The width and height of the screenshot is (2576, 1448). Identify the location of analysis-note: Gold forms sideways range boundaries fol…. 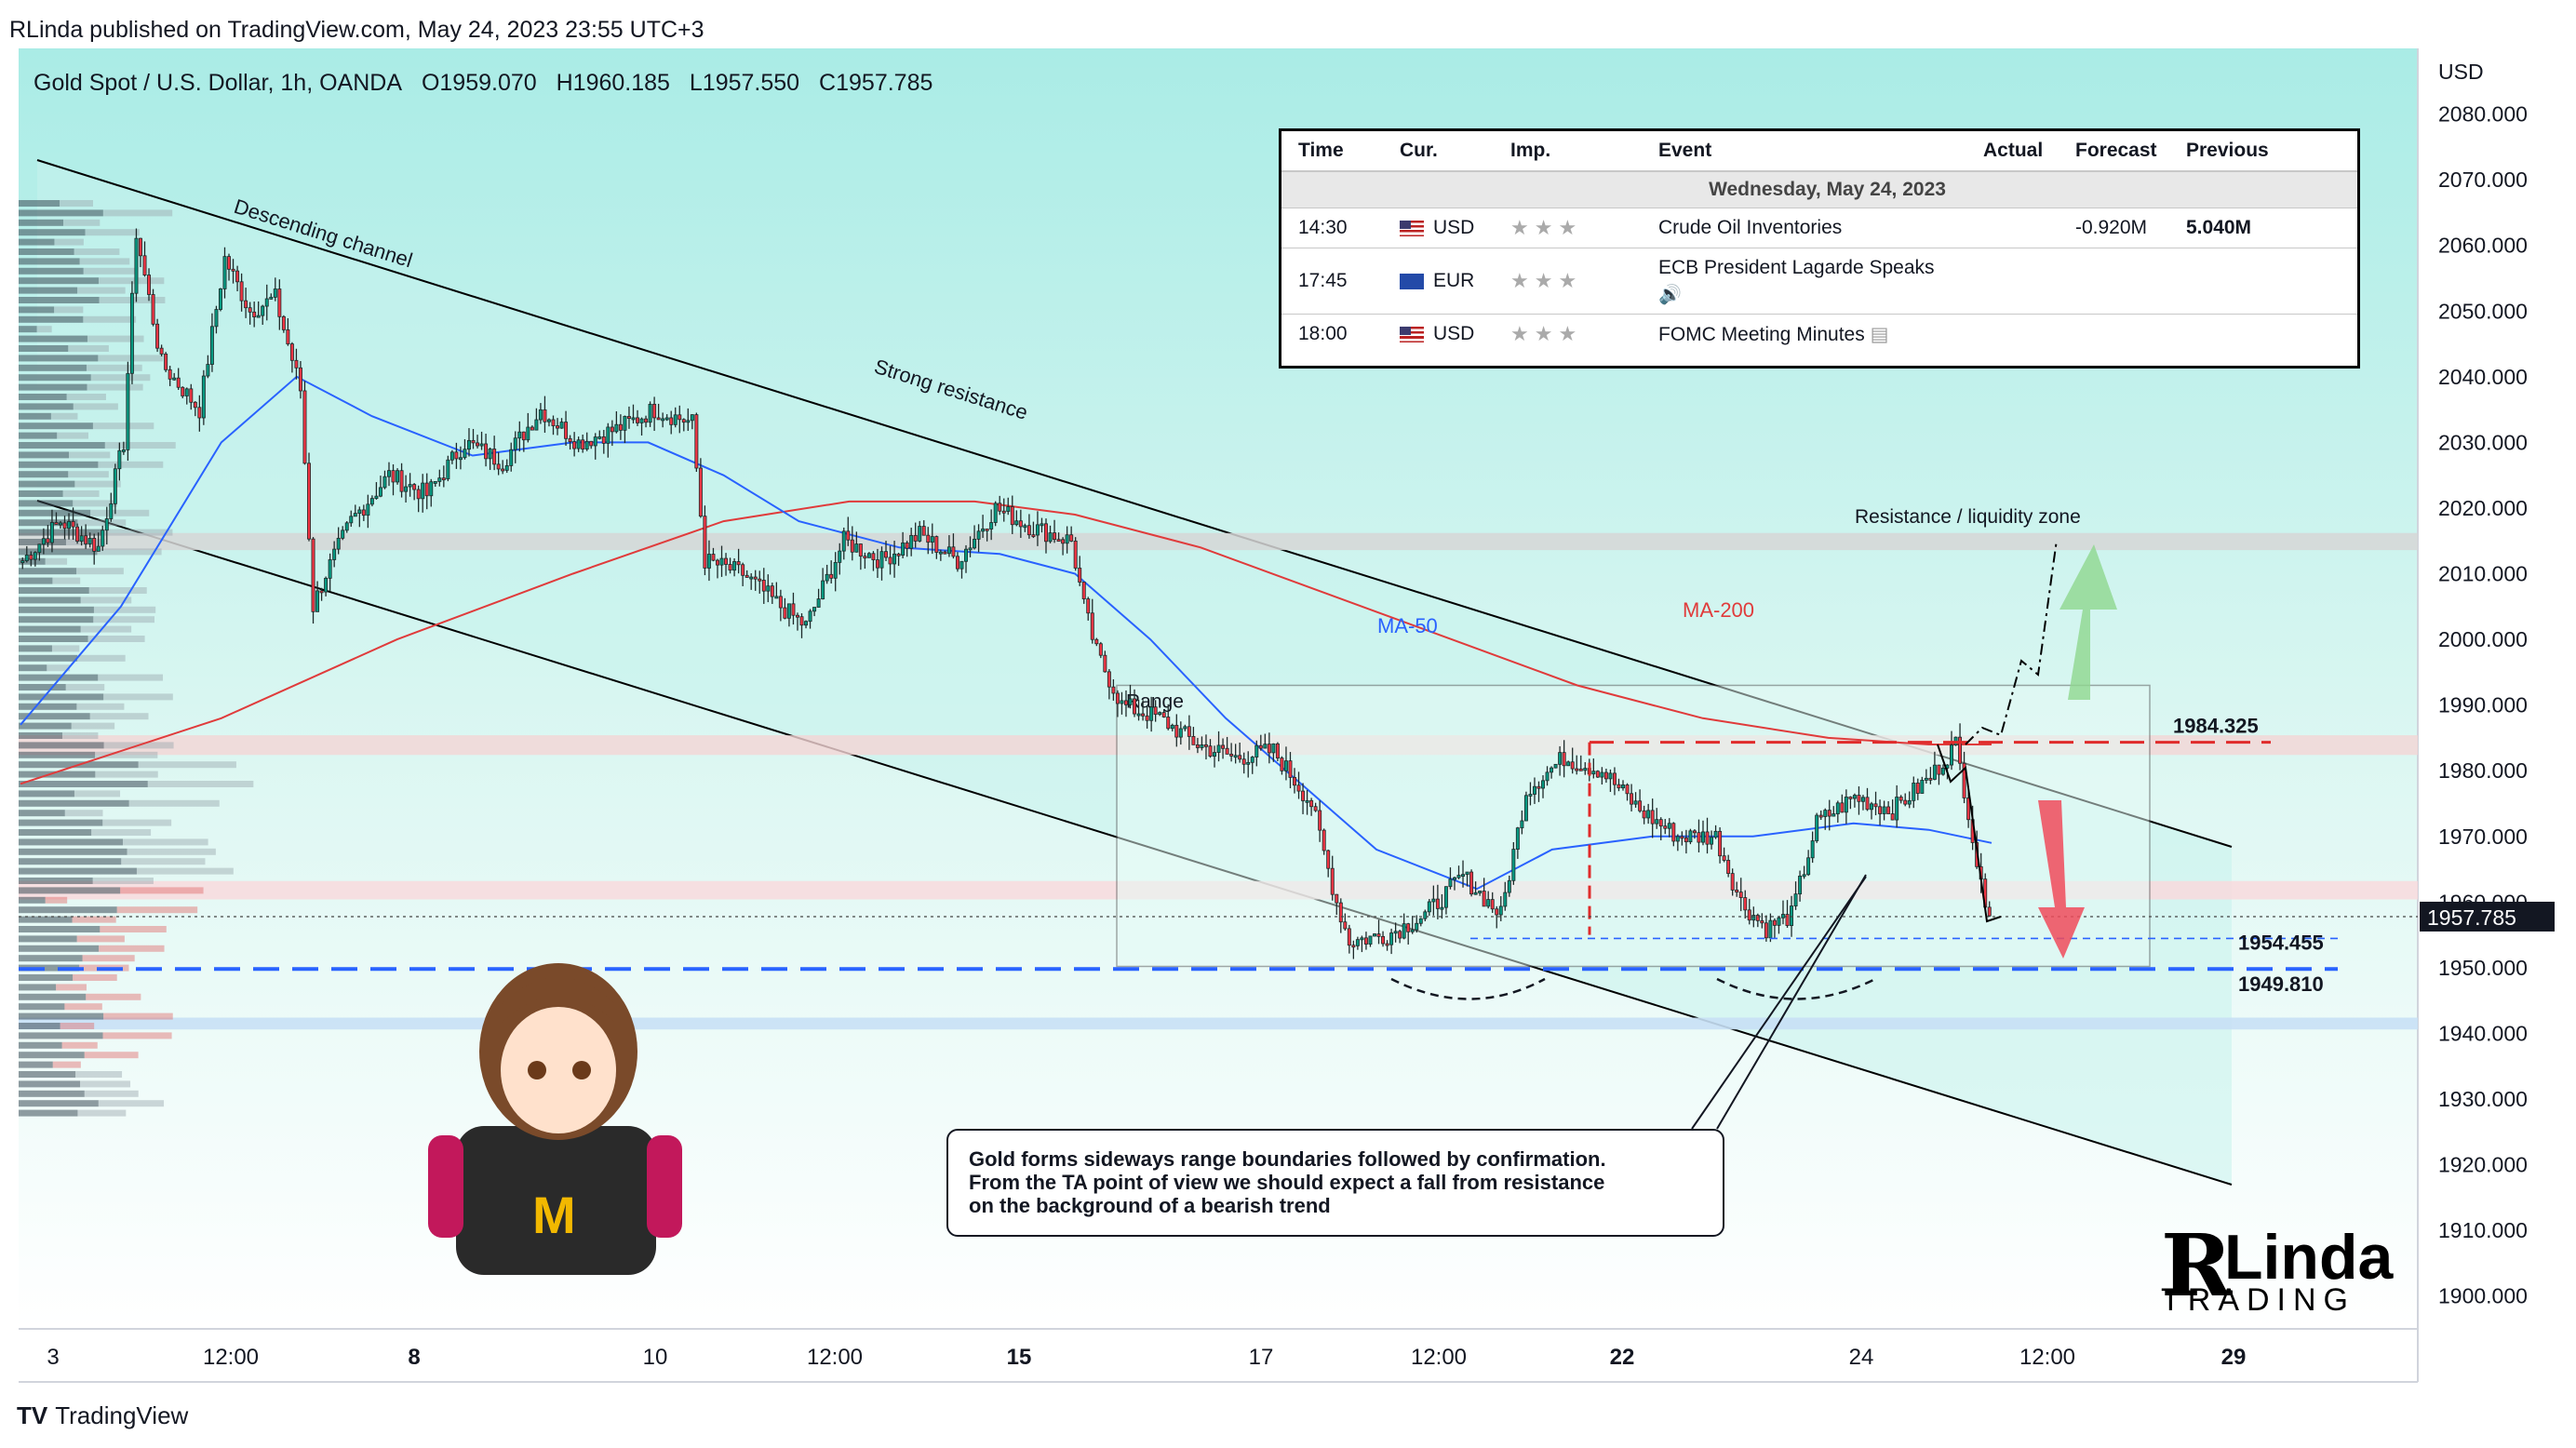
(1335, 1183).